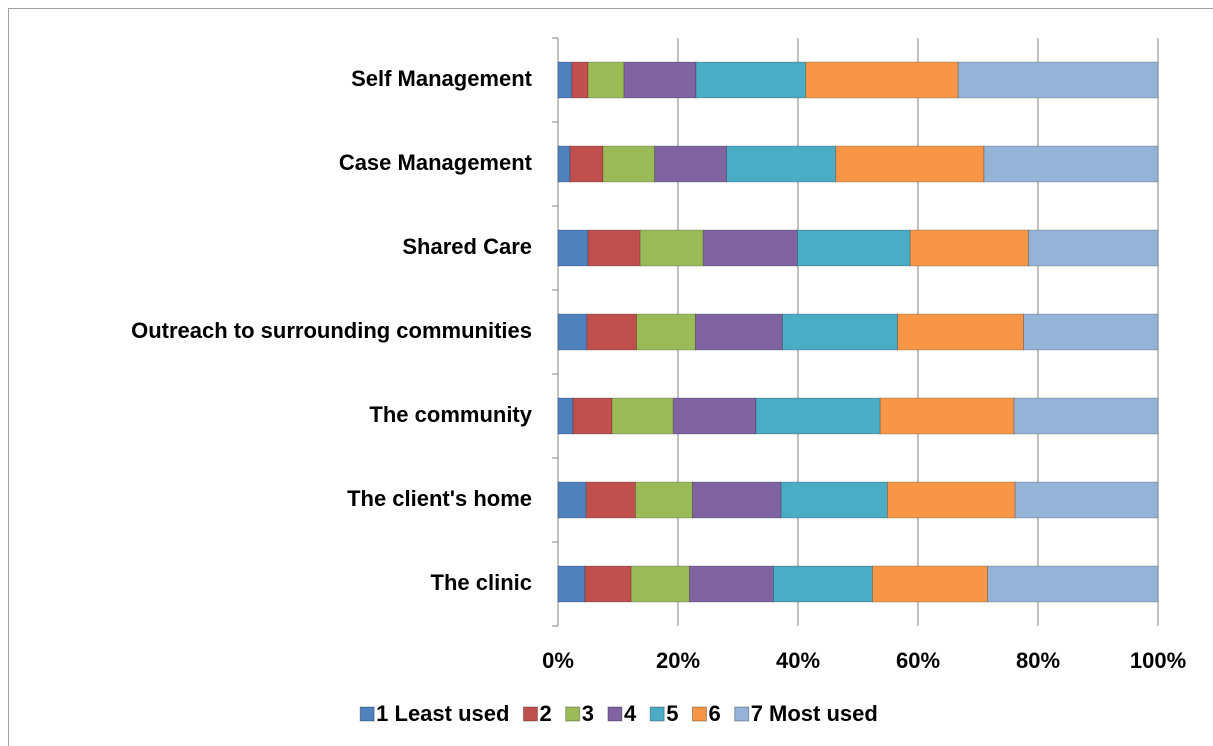 This screenshot has width=1213, height=746. What do you see at coordinates (1038, 660) in the screenshot?
I see `x-tick-label: 80%` at bounding box center [1038, 660].